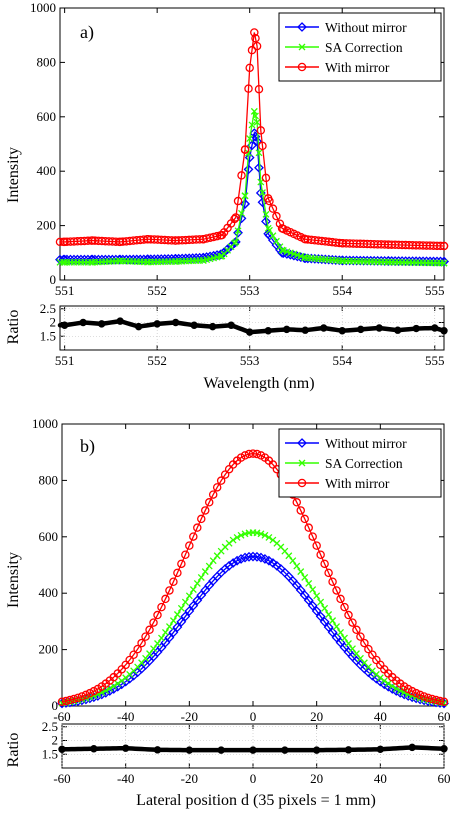 The image size is (474, 814). I want to click on panel-a-ratio-ytick-label: 1.5, so click(48, 335).